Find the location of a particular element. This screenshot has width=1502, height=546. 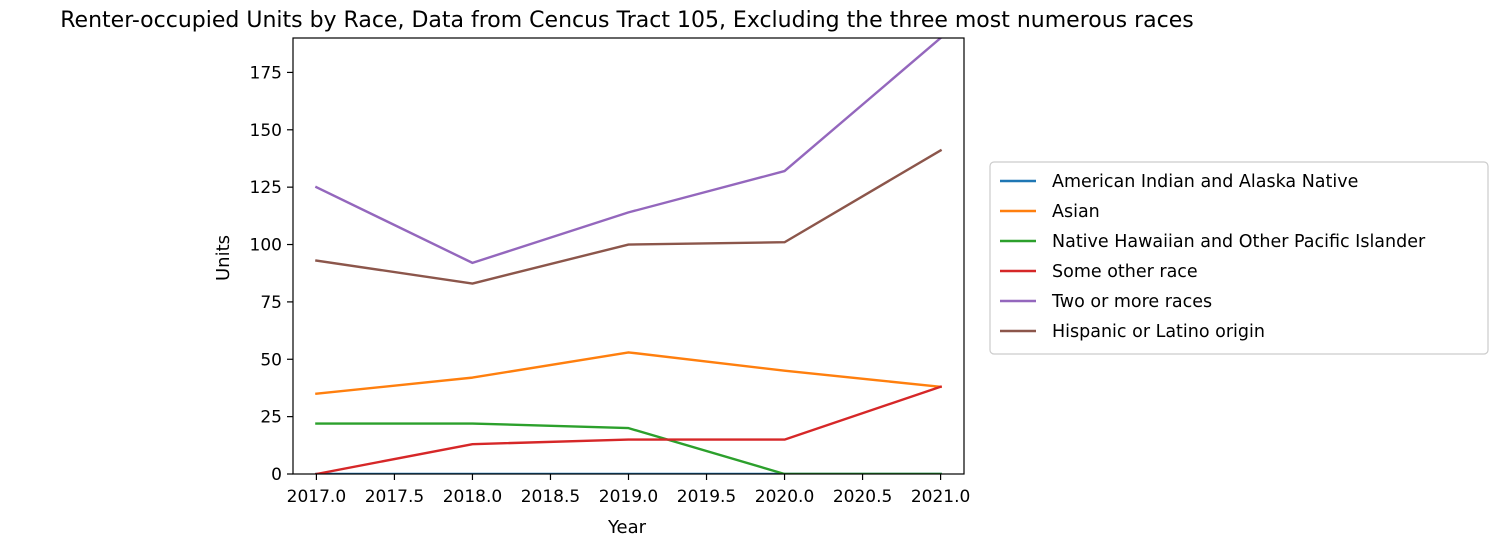

y-tick-label: 50 is located at coordinates (271, 360).